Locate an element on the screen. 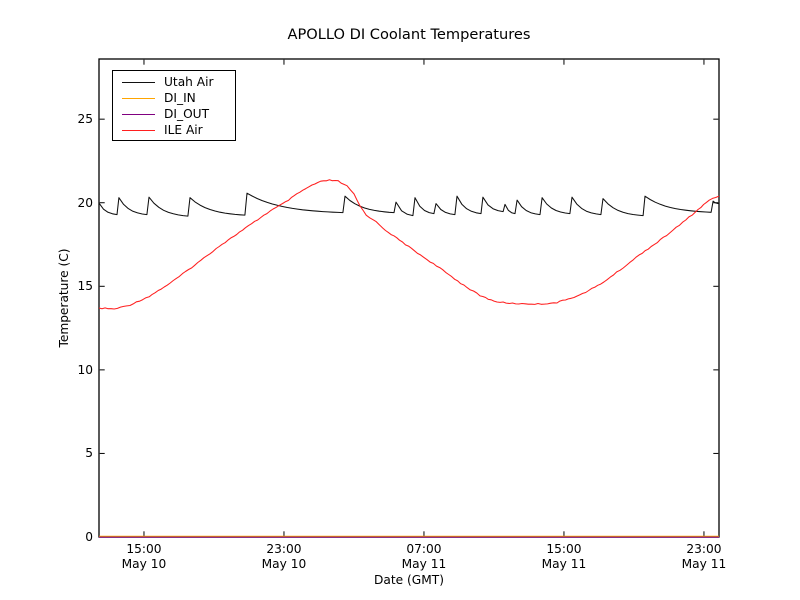 The height and width of the screenshot is (600, 800). legend-row: Utah Air is located at coordinates (178, 82).